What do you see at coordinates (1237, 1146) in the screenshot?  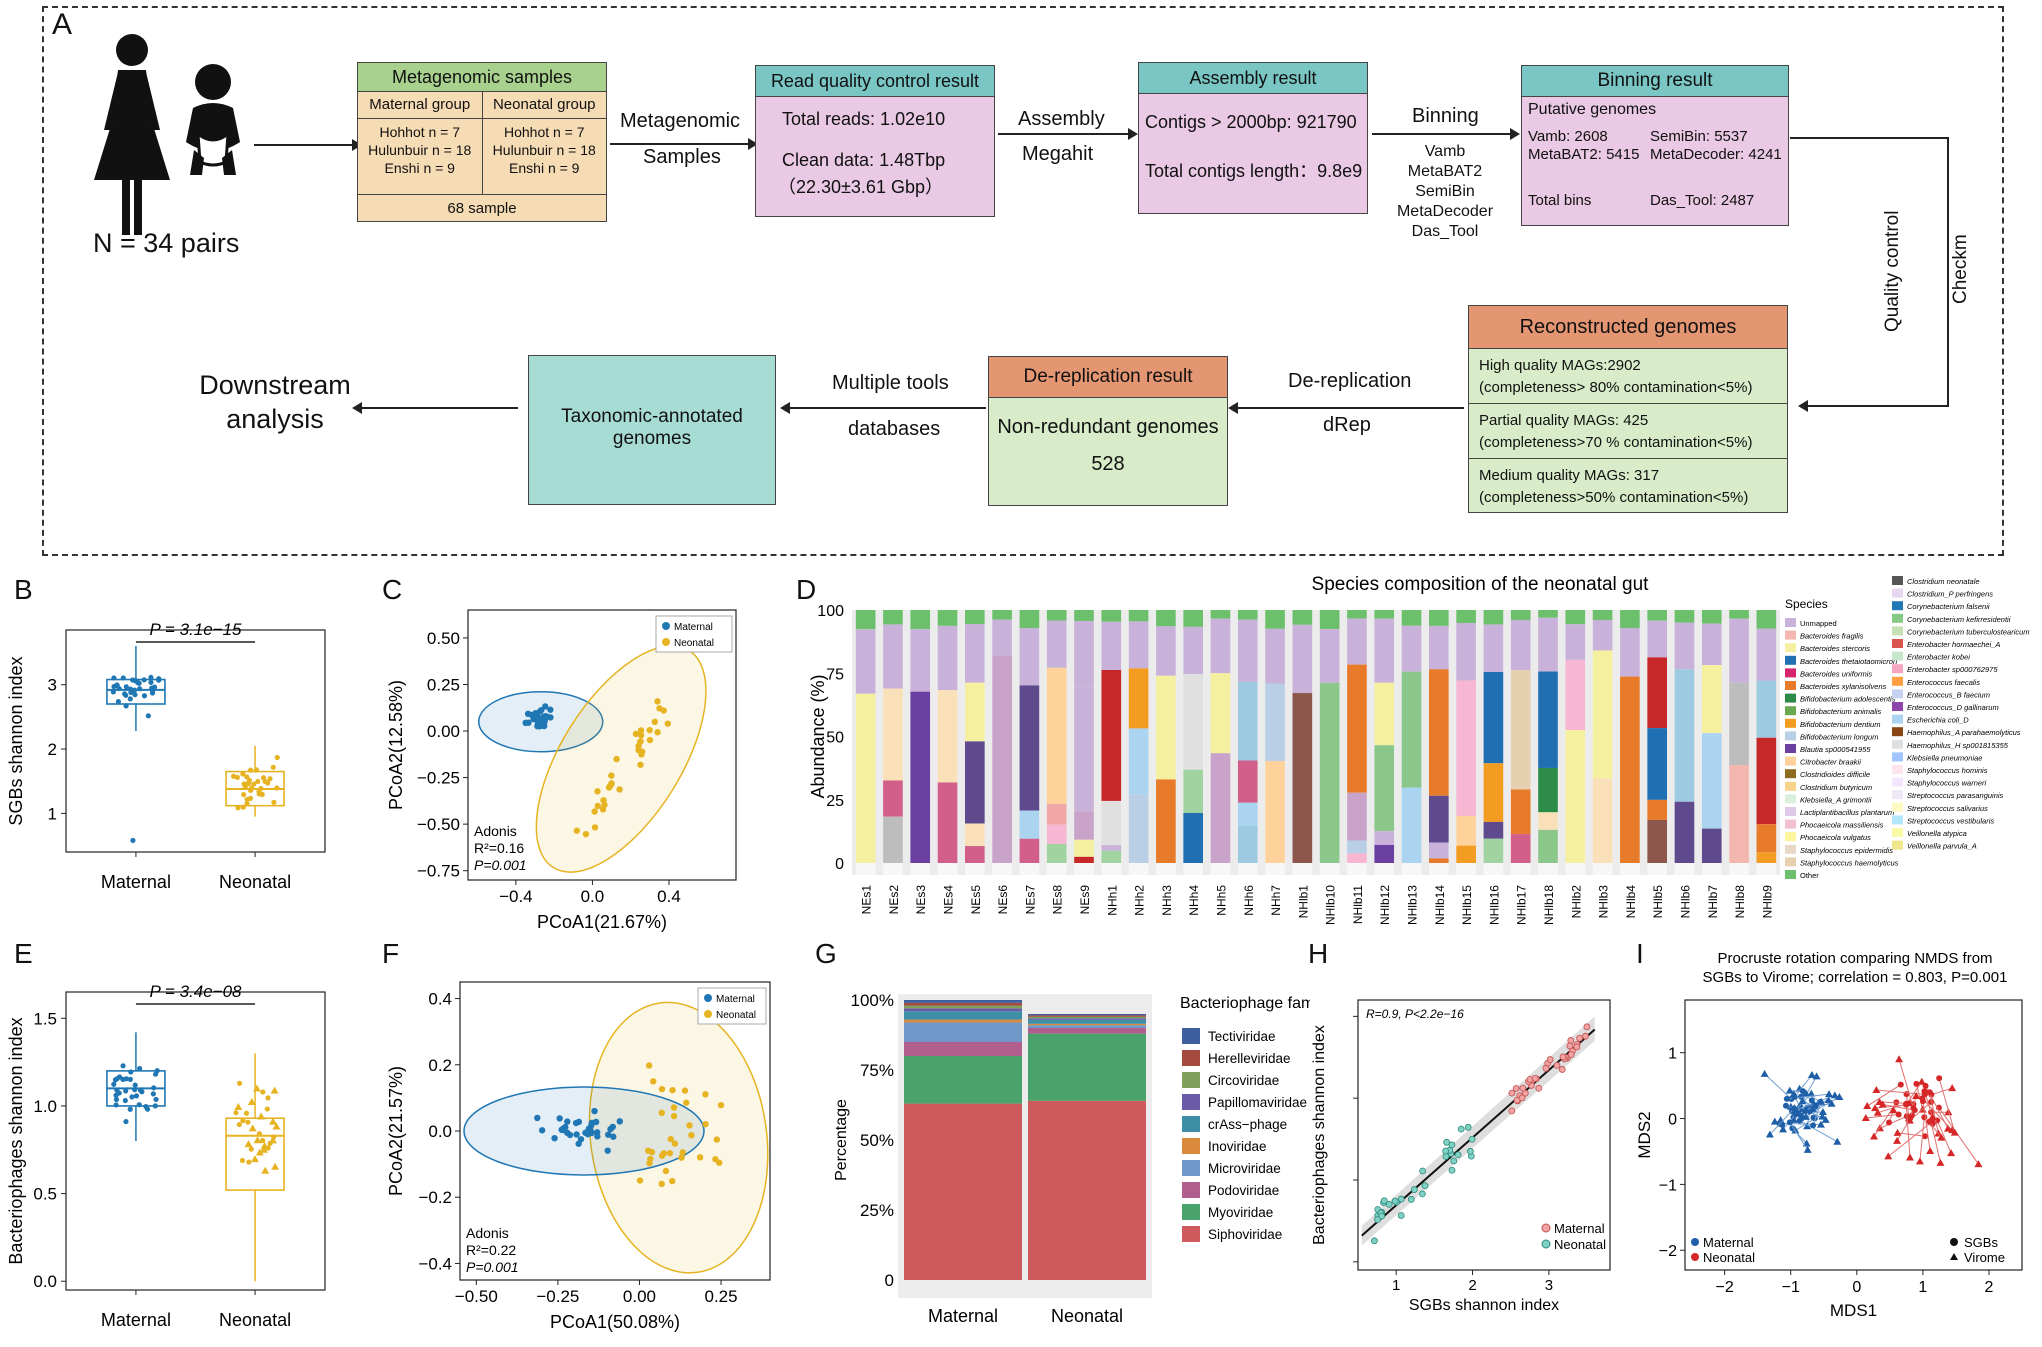 I see `legend-label-family: Inoviridae` at bounding box center [1237, 1146].